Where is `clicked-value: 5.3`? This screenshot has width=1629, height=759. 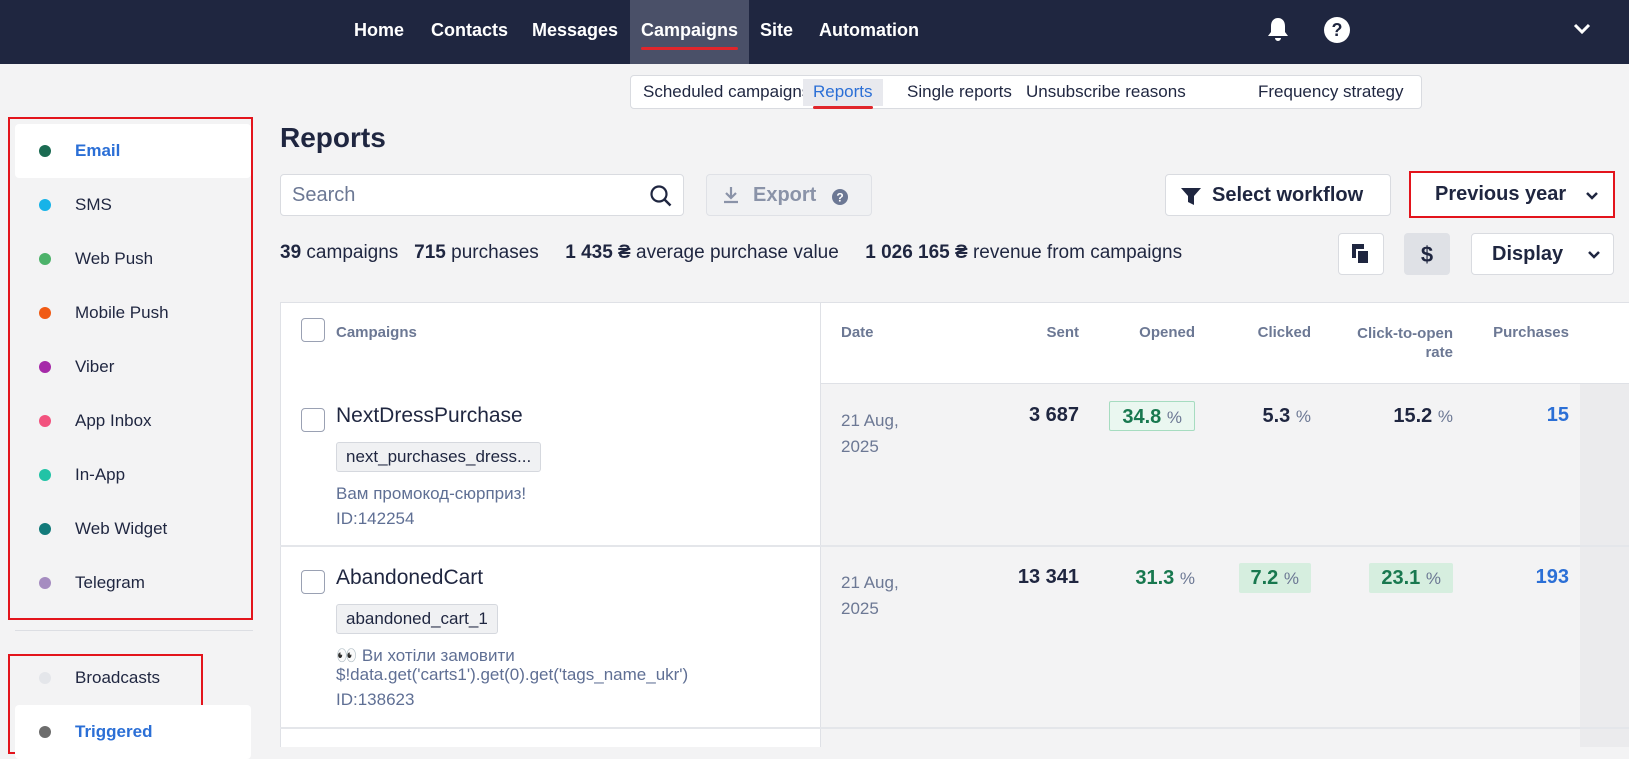 clicked-value: 5.3 is located at coordinates (1276, 416).